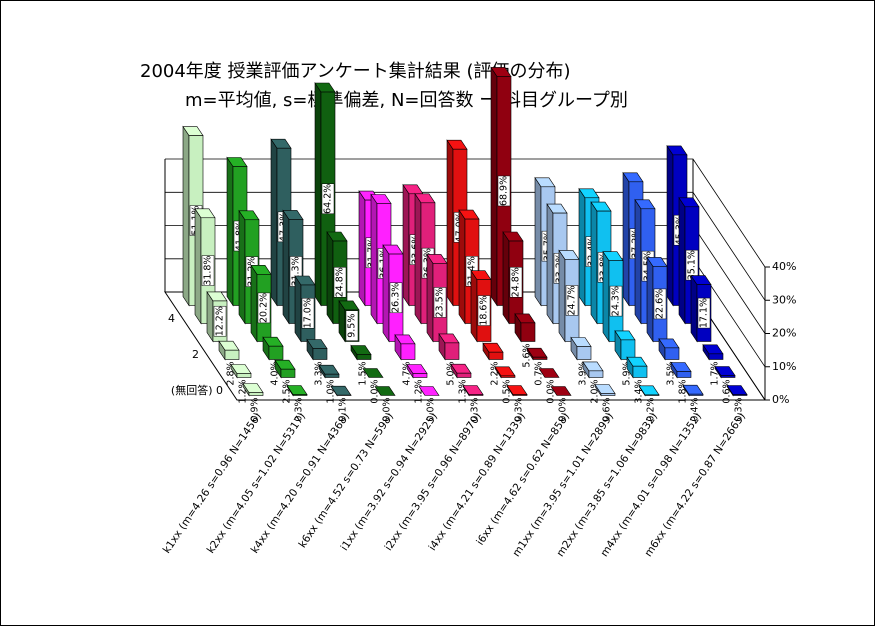 This screenshot has height=626, width=875. I want to click on value-label: 3.3%, so click(319, 373).